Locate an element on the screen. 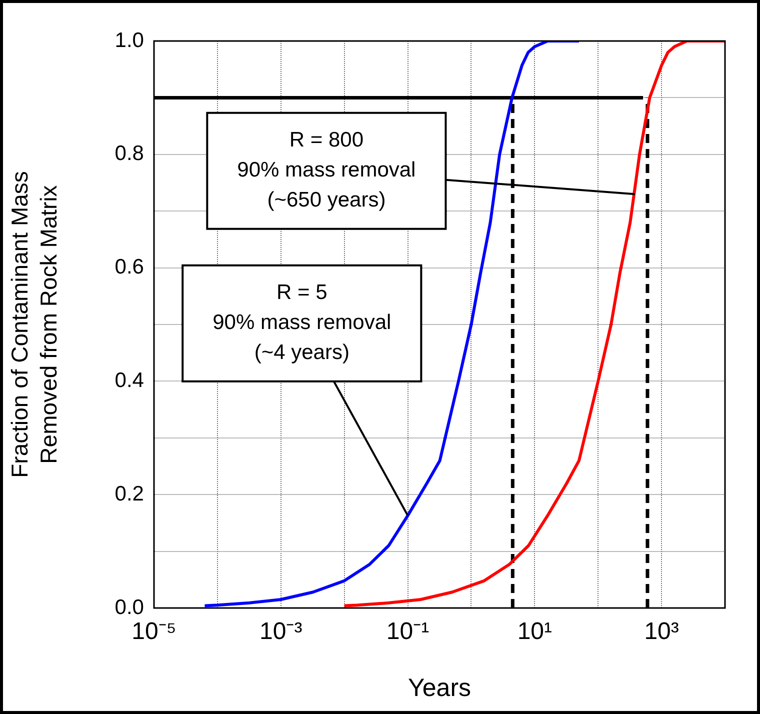 The image size is (760, 714). x-tick-label: 10¹ is located at coordinates (534, 632).